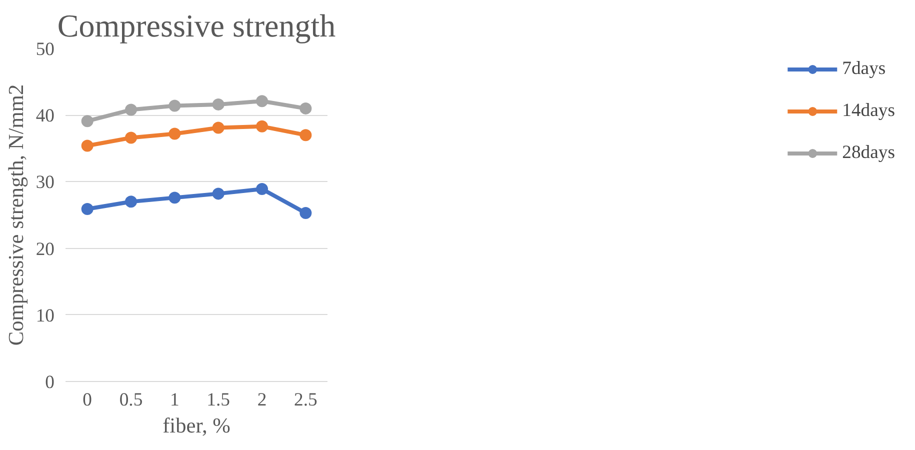 This screenshot has height=450, width=915. I want to click on x-tick-label: 2.5, so click(306, 400).